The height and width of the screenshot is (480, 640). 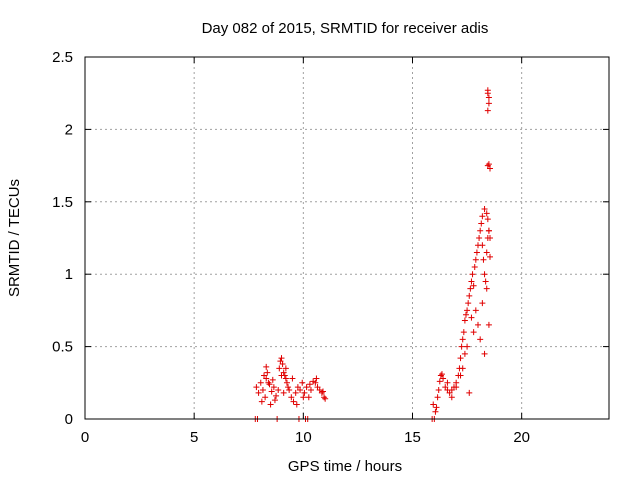 I want to click on y-tick-label: 2.5, so click(x=62, y=57).